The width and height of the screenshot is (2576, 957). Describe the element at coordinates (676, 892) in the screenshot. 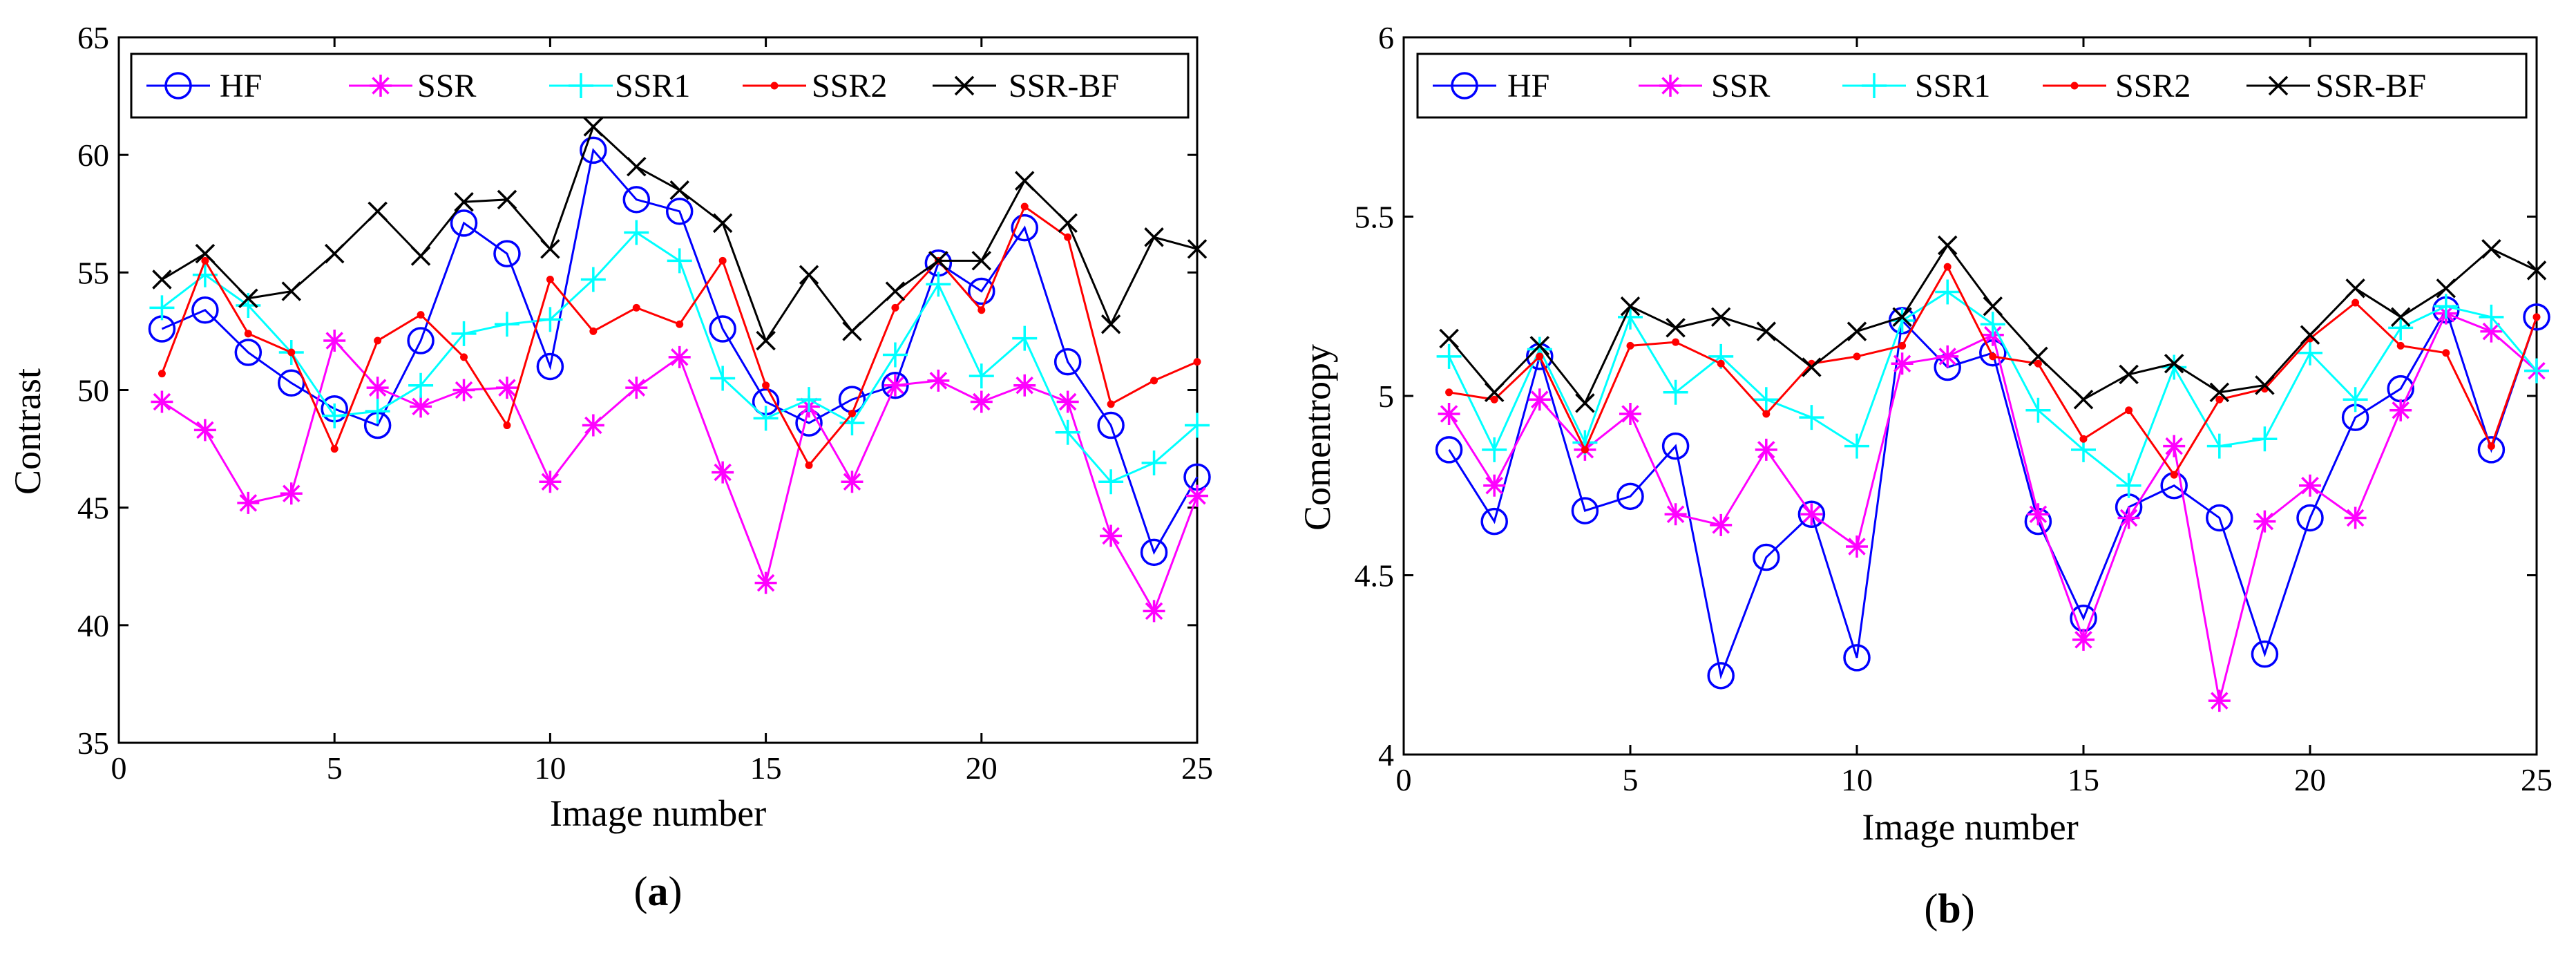

I see `panel-label-close: )` at that location.